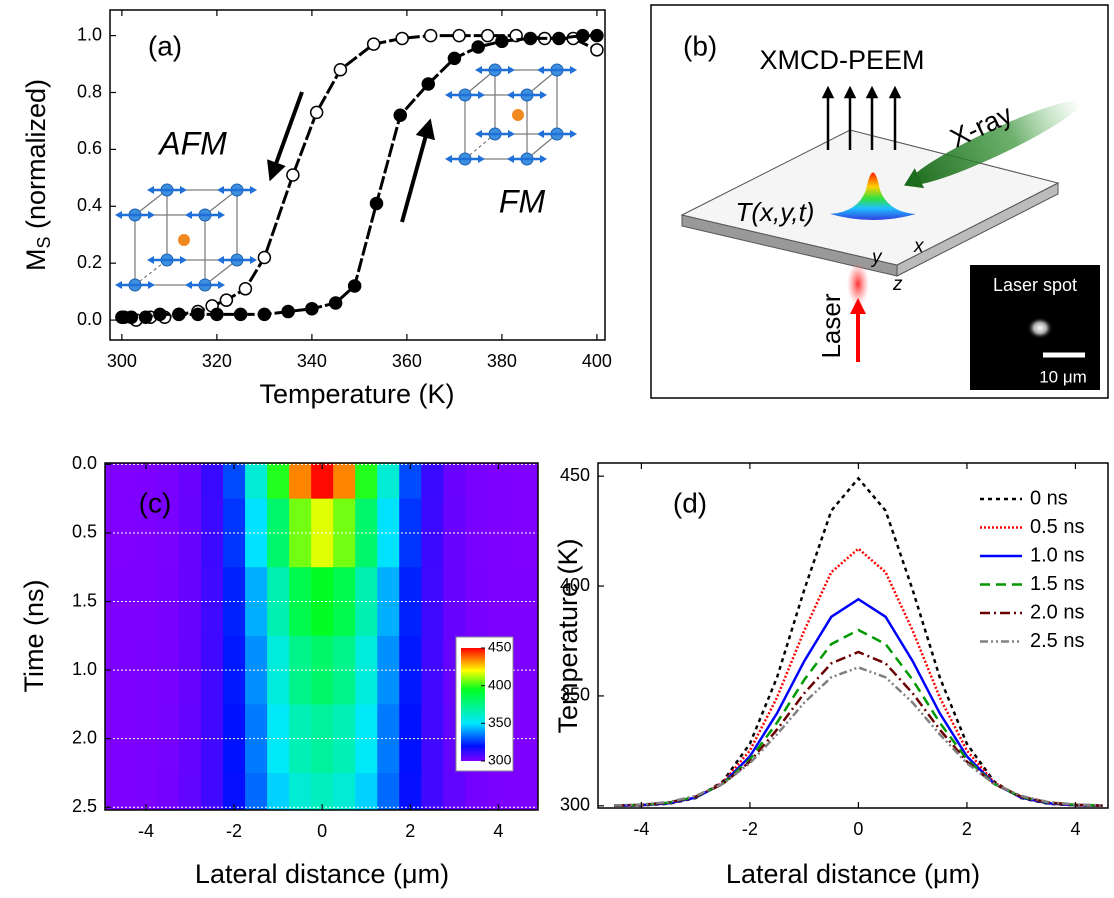 Image resolution: width=1114 pixels, height=898 pixels. I want to click on colorbar-tick-label: 350, so click(500, 722).